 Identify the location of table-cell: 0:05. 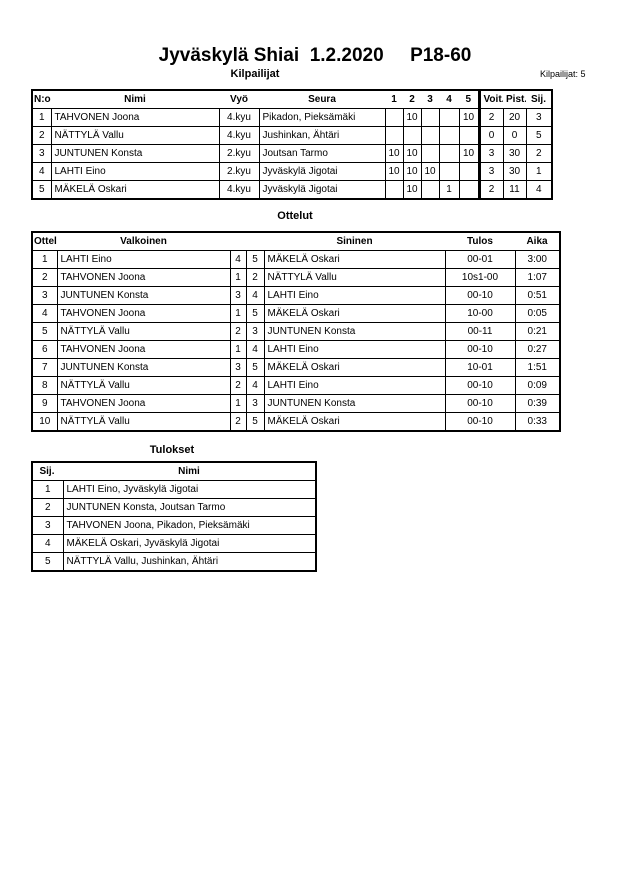
(537, 313).